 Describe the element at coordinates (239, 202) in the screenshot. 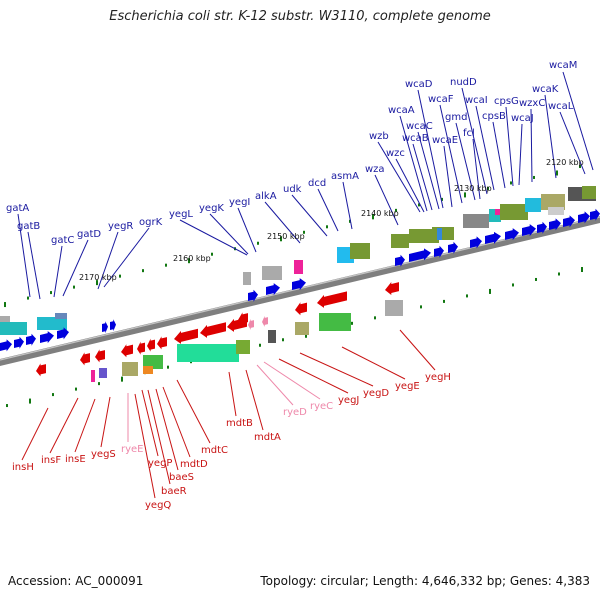

I see `gene-label-yegI: yegI` at that location.